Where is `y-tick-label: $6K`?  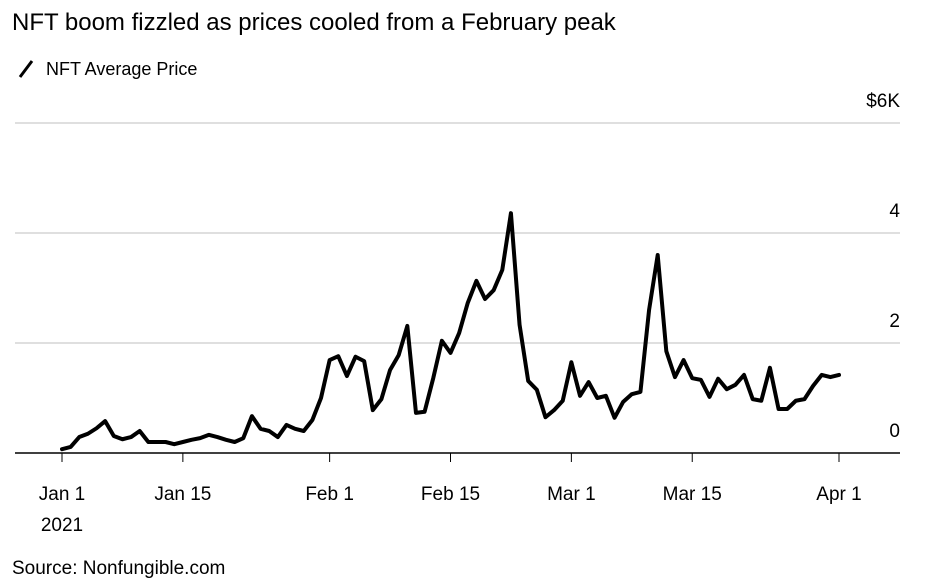 y-tick-label: $6K is located at coordinates (883, 101).